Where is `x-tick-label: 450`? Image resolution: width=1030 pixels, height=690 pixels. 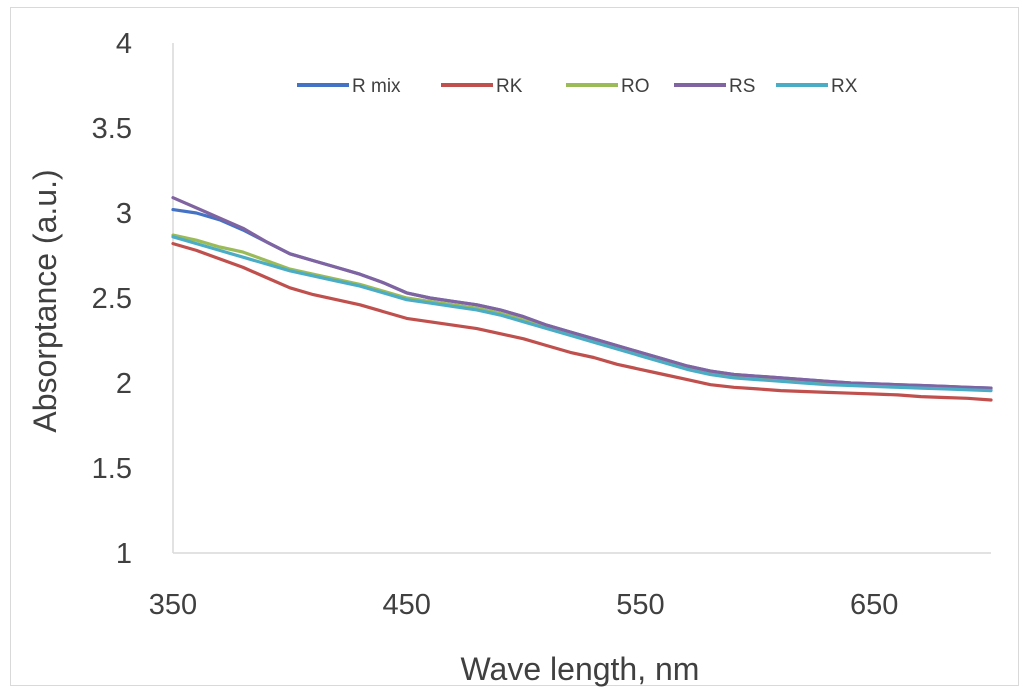 x-tick-label: 450 is located at coordinates (407, 605).